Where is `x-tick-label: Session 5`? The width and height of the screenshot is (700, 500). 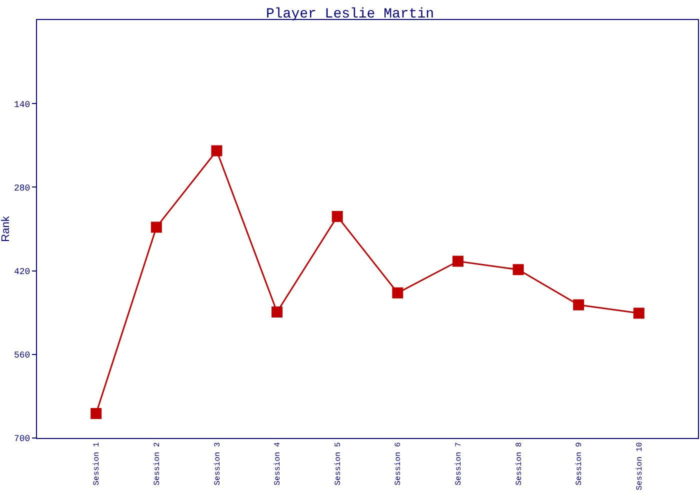 x-tick-label: Session 5 is located at coordinates (338, 464).